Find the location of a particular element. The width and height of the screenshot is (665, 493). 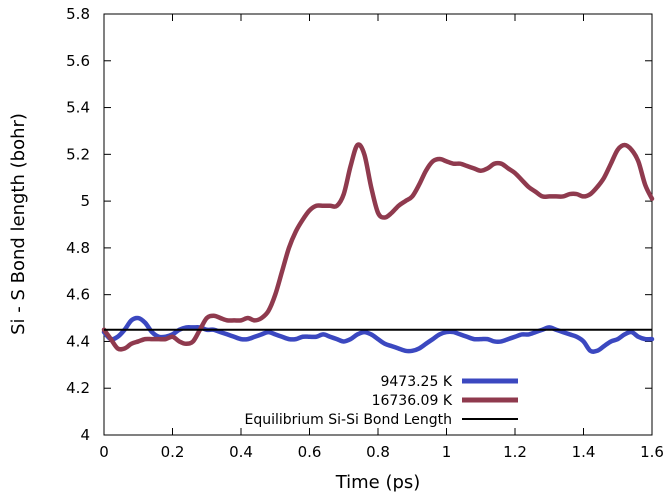

x-tick-label: 0.4 is located at coordinates (241, 452).